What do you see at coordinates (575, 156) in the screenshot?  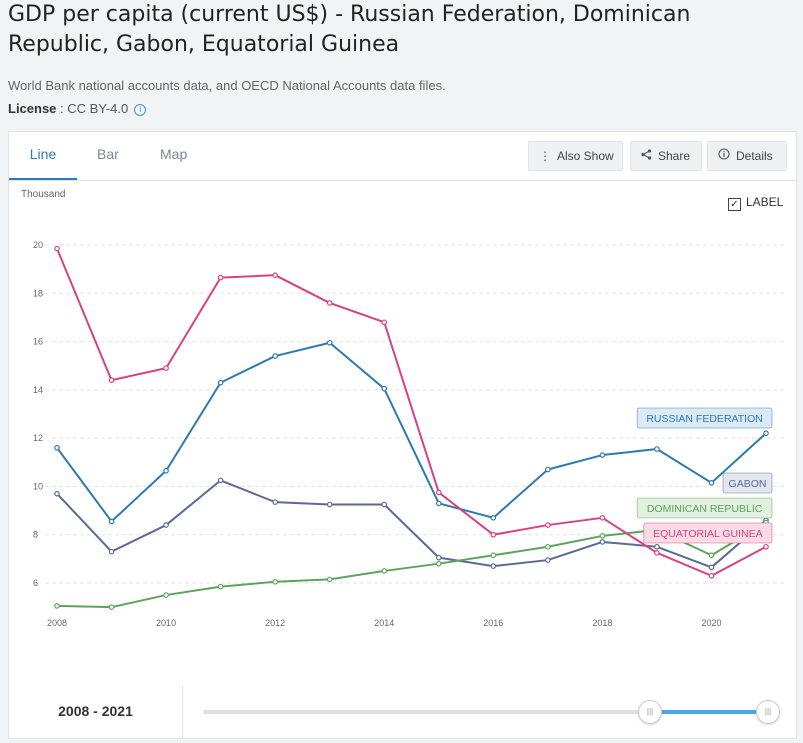 I see `also-show-button: ⋮ Also Show` at bounding box center [575, 156].